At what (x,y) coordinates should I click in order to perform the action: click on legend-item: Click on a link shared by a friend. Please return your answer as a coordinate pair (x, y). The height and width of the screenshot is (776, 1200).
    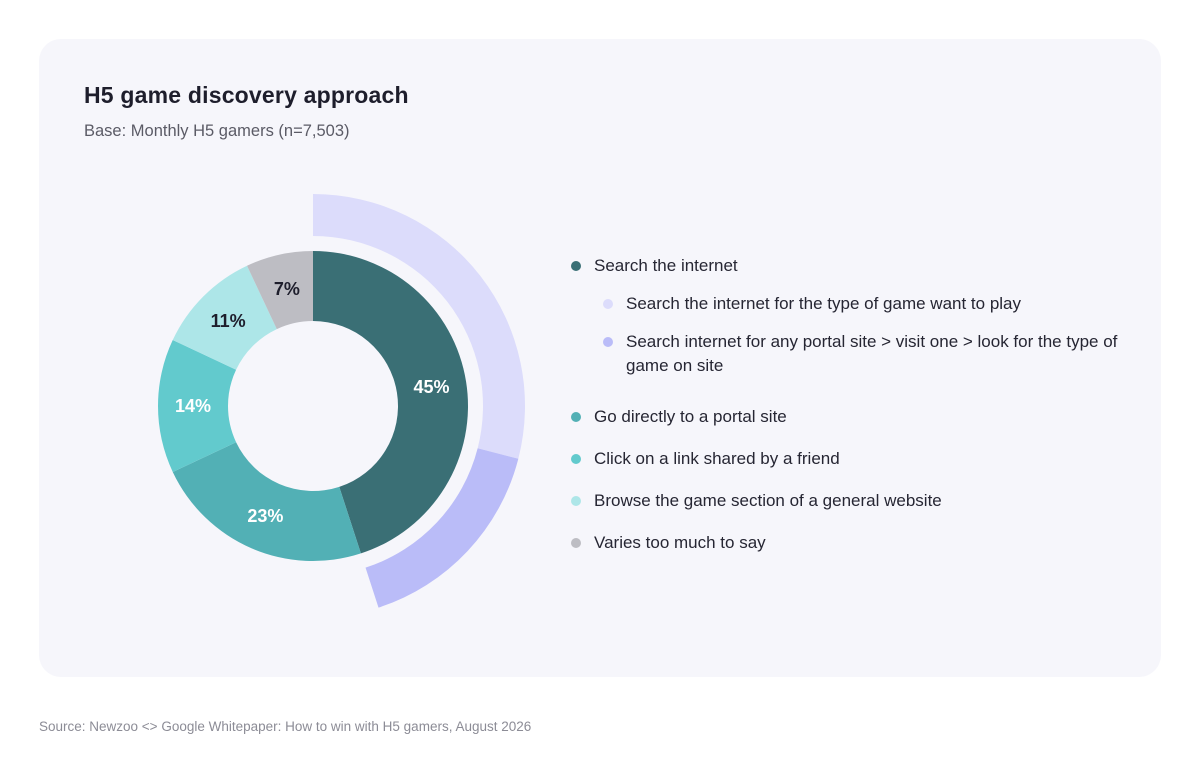
    Looking at the image, I should click on (851, 459).